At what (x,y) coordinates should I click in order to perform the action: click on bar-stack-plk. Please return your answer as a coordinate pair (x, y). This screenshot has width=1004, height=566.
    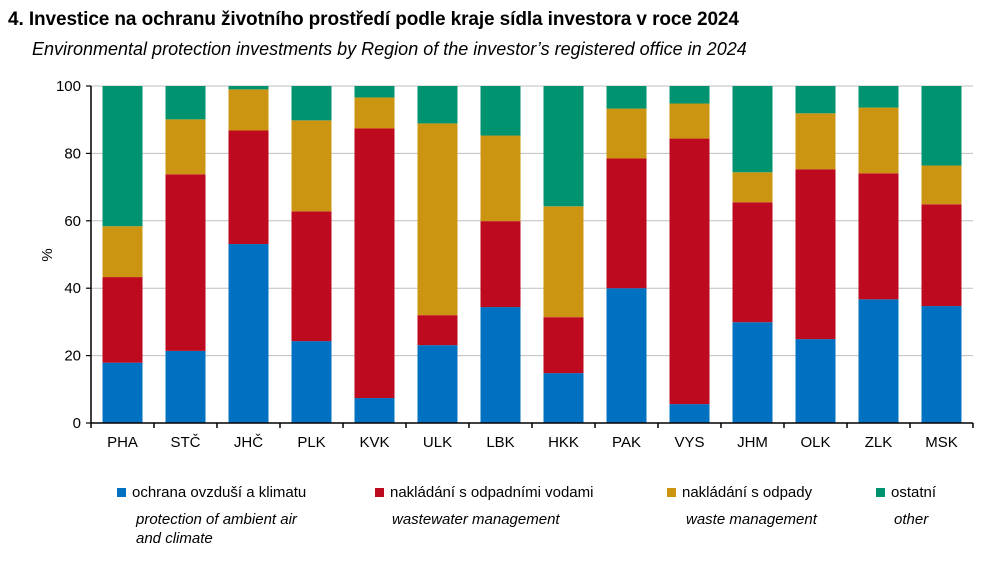
    Looking at the image, I should click on (311, 254).